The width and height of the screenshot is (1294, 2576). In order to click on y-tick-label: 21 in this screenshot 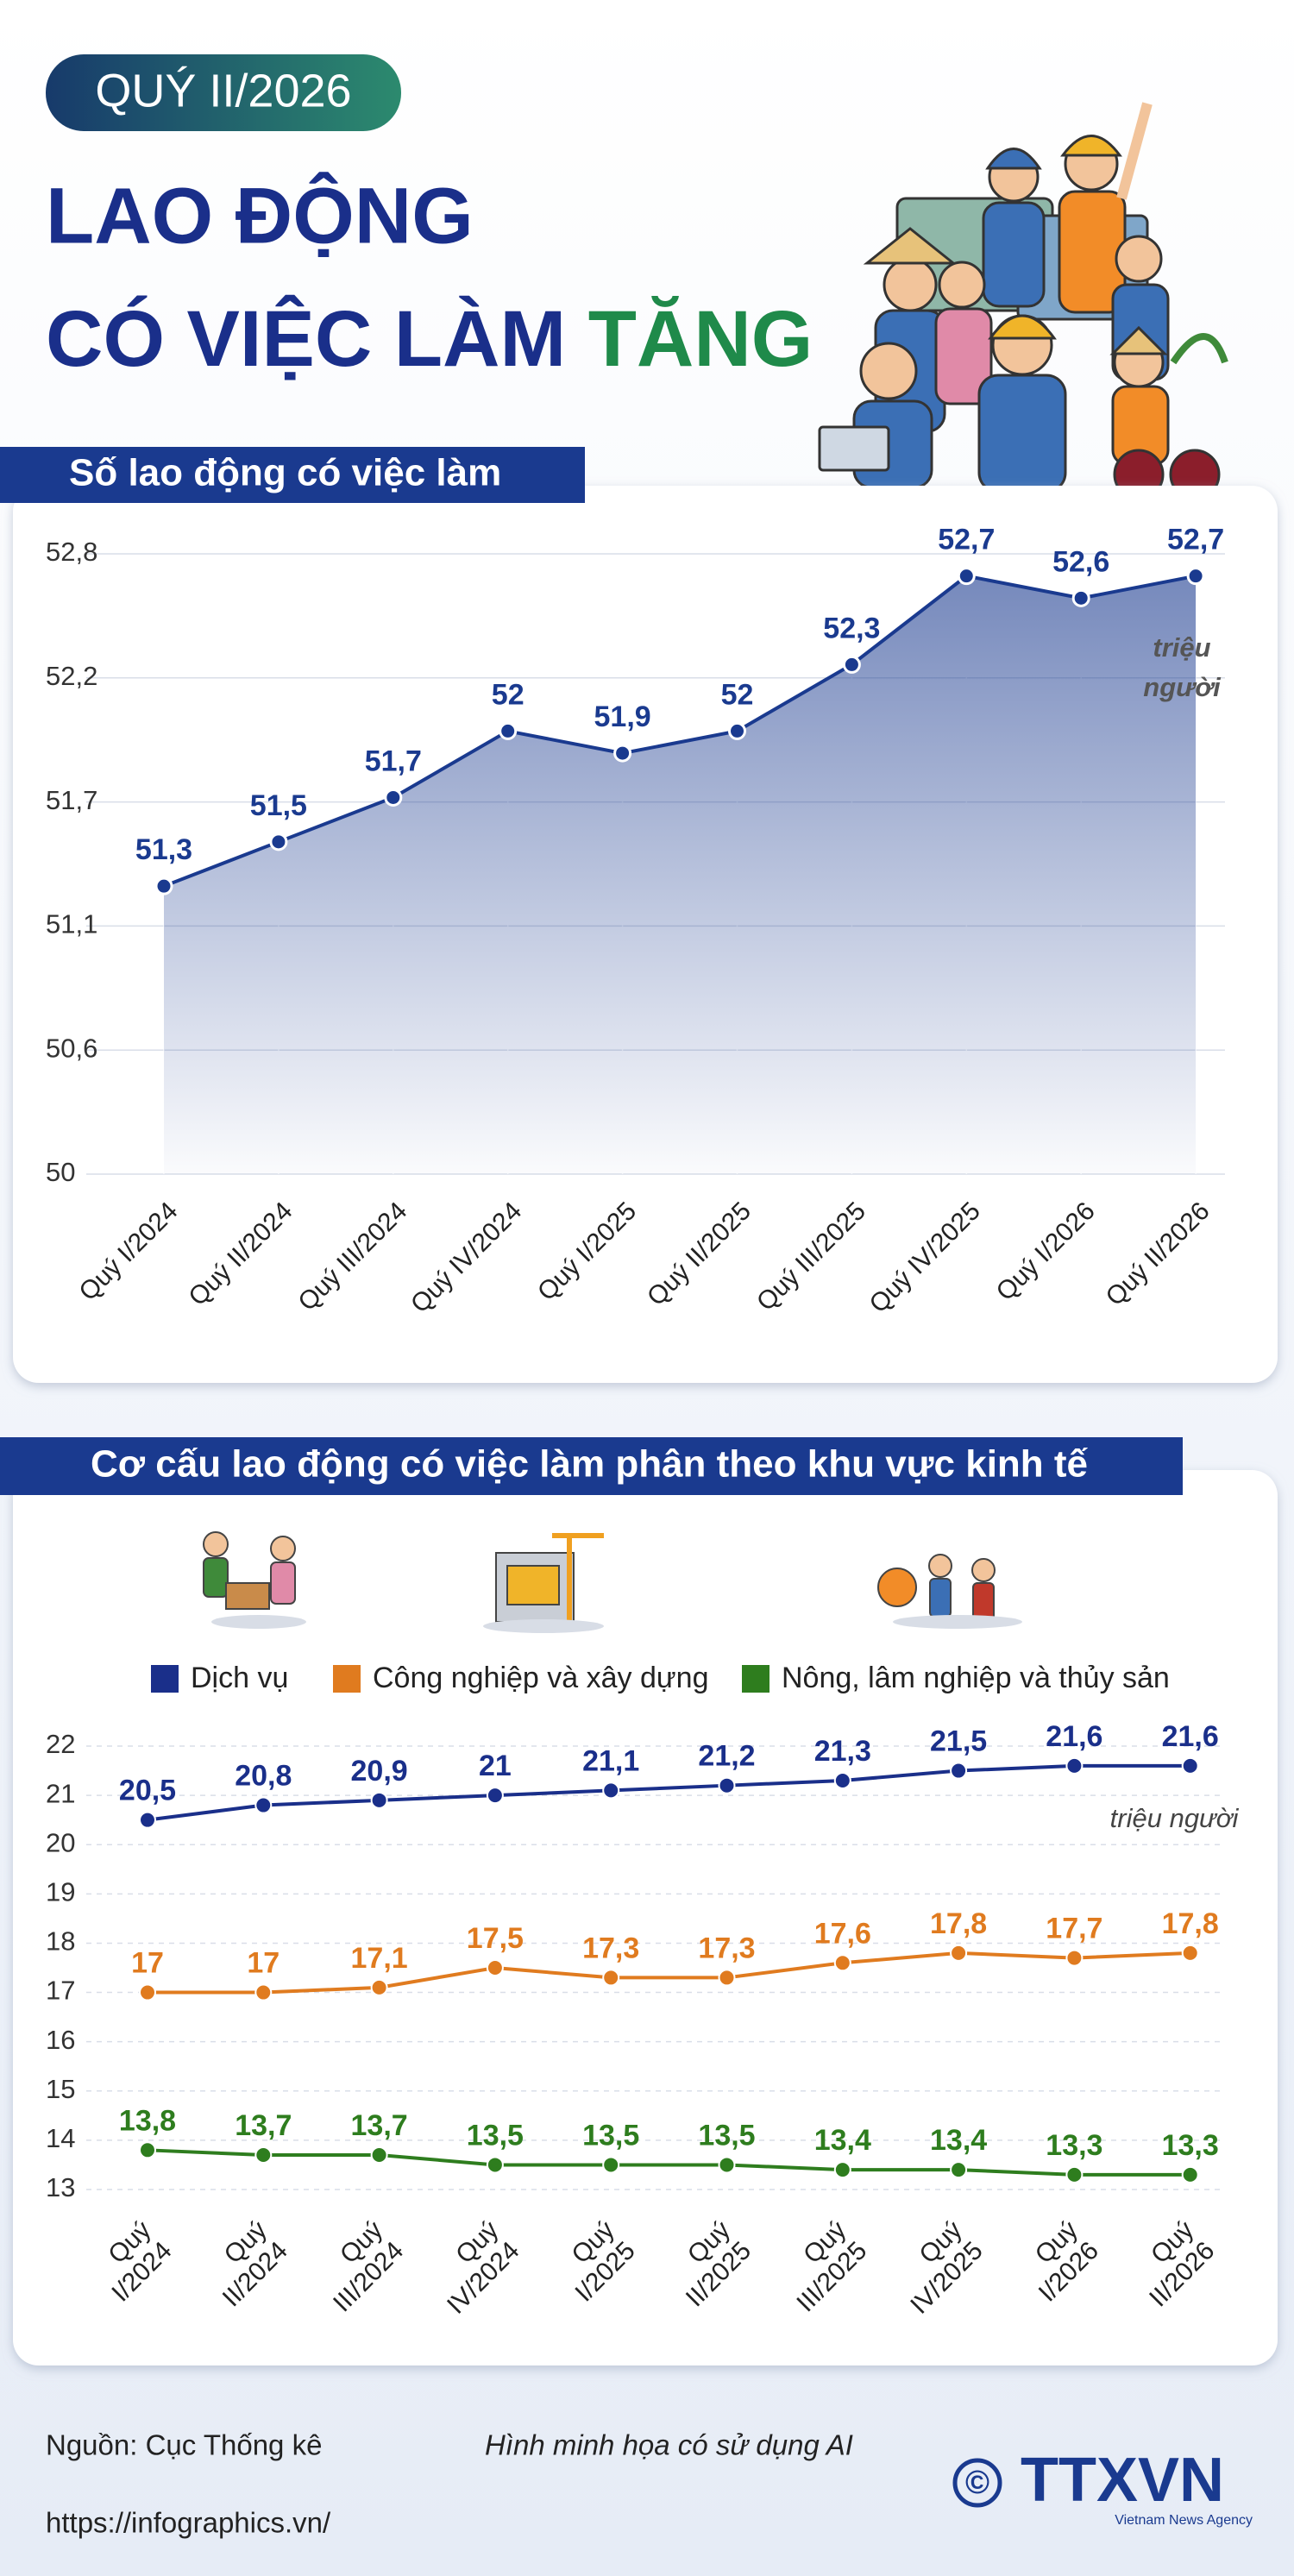, I will do `click(60, 1793)`.